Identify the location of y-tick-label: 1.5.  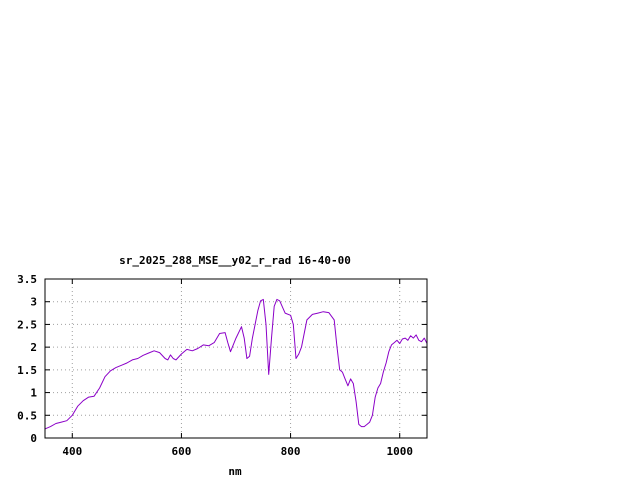
(27, 370).